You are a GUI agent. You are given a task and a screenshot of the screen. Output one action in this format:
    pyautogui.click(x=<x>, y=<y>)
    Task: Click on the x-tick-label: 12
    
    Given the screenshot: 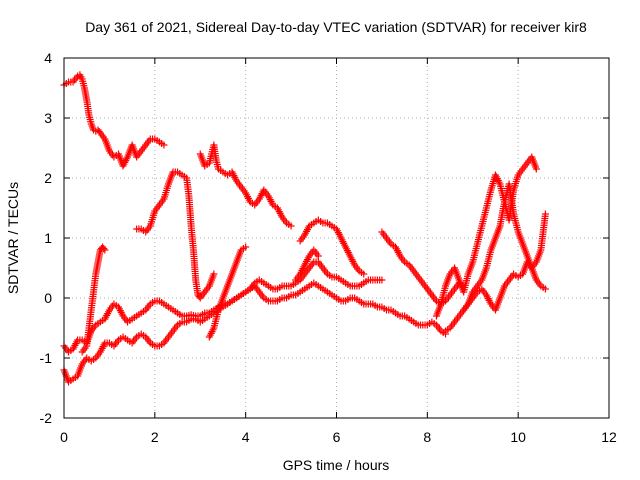 What is the action you would take?
    pyautogui.click(x=609, y=437)
    